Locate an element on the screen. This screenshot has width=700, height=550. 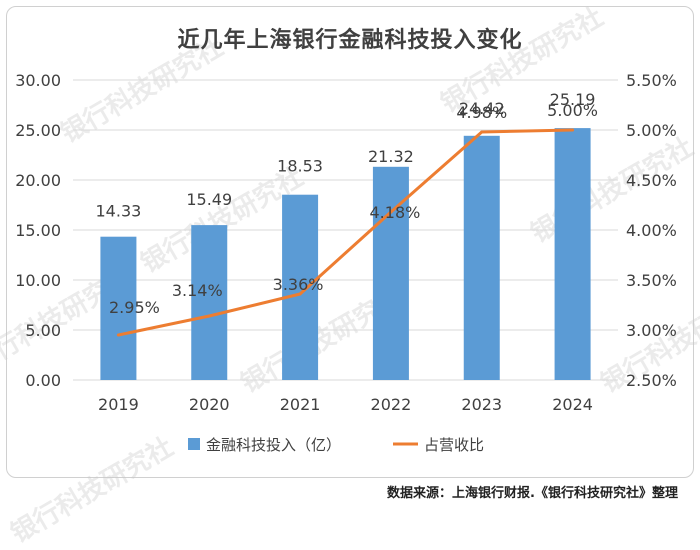
line-data-label: 2.95% is located at coordinates (134, 307).